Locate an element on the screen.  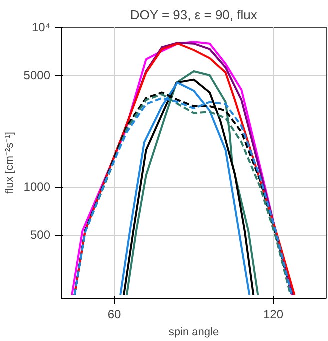
y-axis-title: flux [cm⁻²s⁻¹] is located at coordinates (10, 163).